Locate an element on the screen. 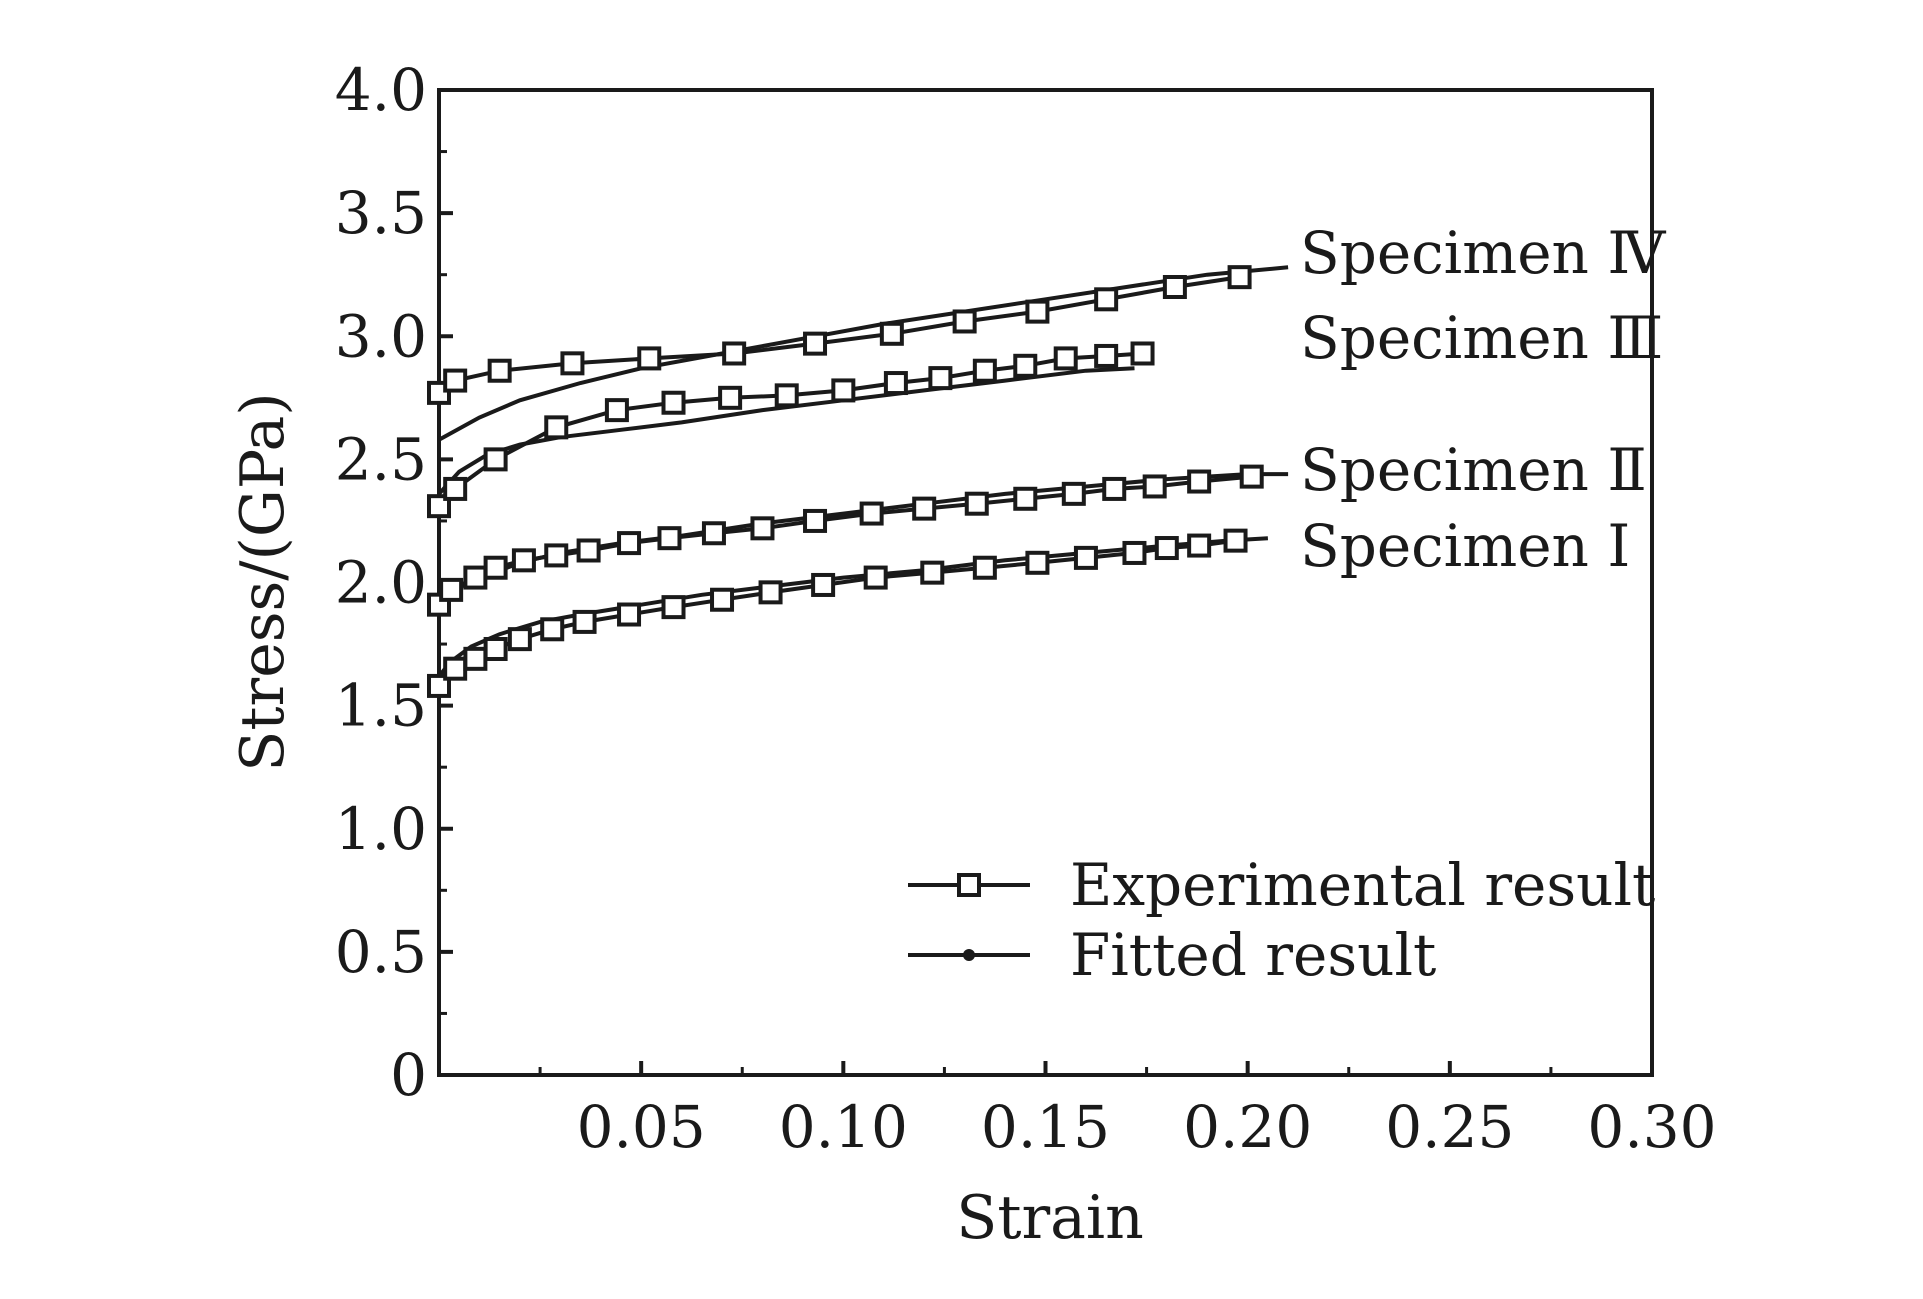 The height and width of the screenshot is (1299, 1923). curves is located at coordinates (858, 481).